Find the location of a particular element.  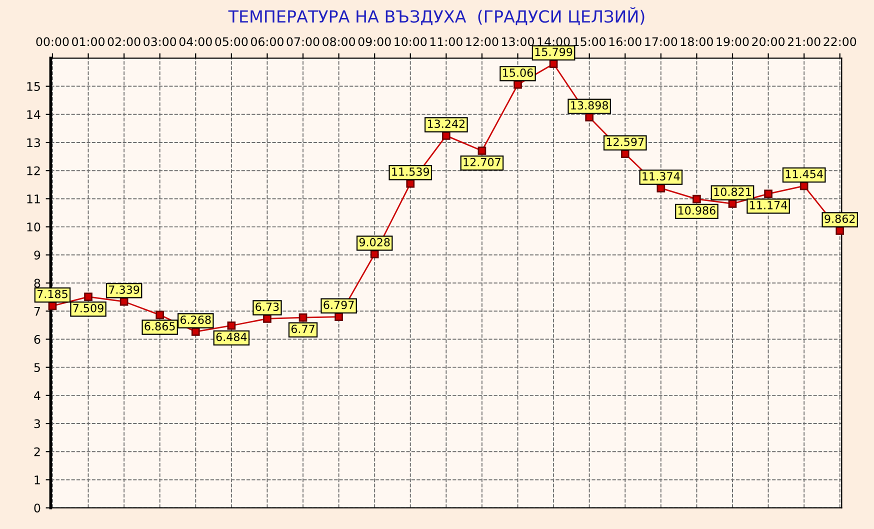

y-tick-label: 8 is located at coordinates (37, 283).